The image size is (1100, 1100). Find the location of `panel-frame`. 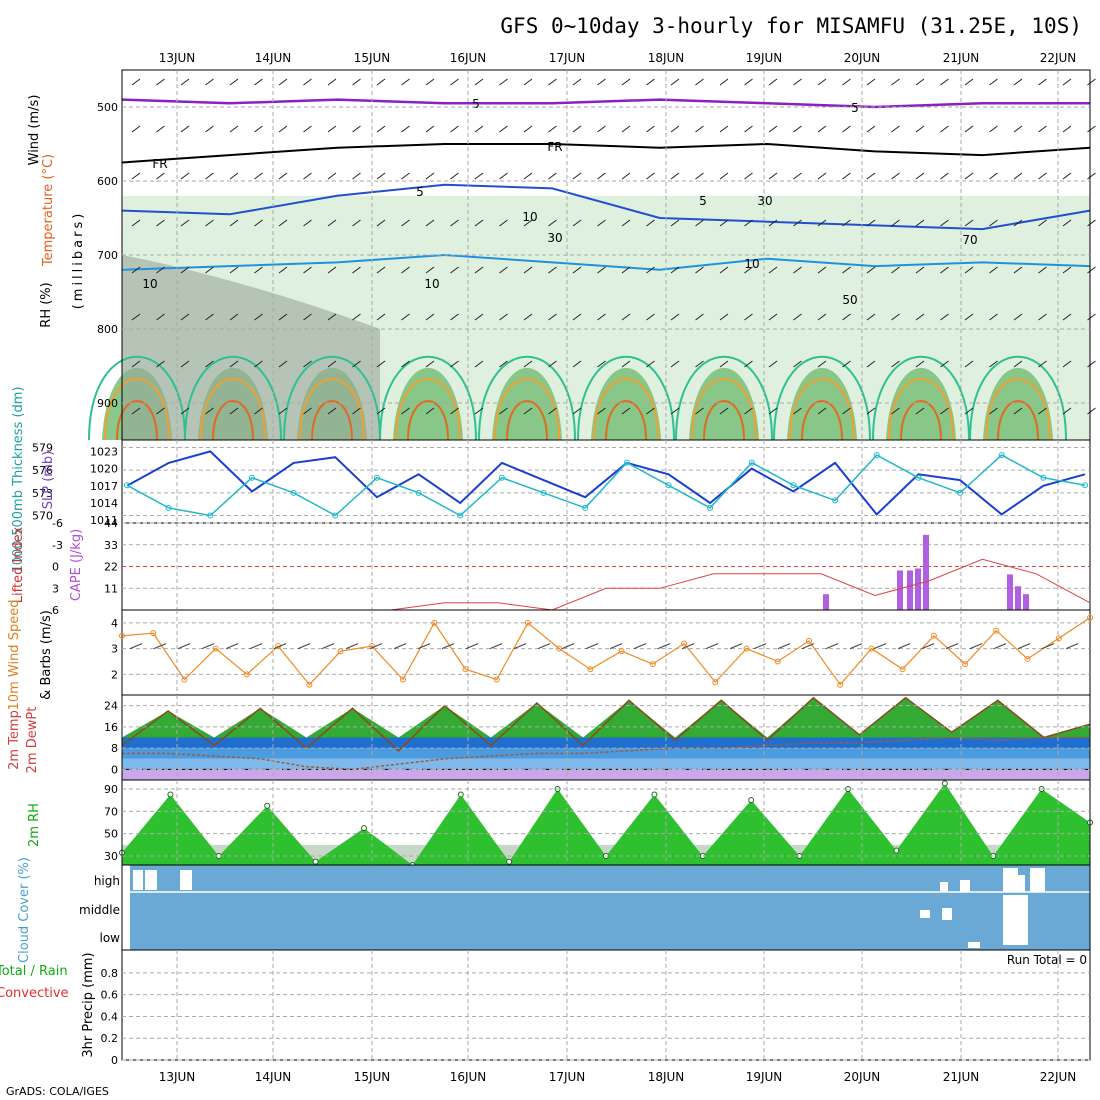

panel-frame is located at coordinates (606, 1005).